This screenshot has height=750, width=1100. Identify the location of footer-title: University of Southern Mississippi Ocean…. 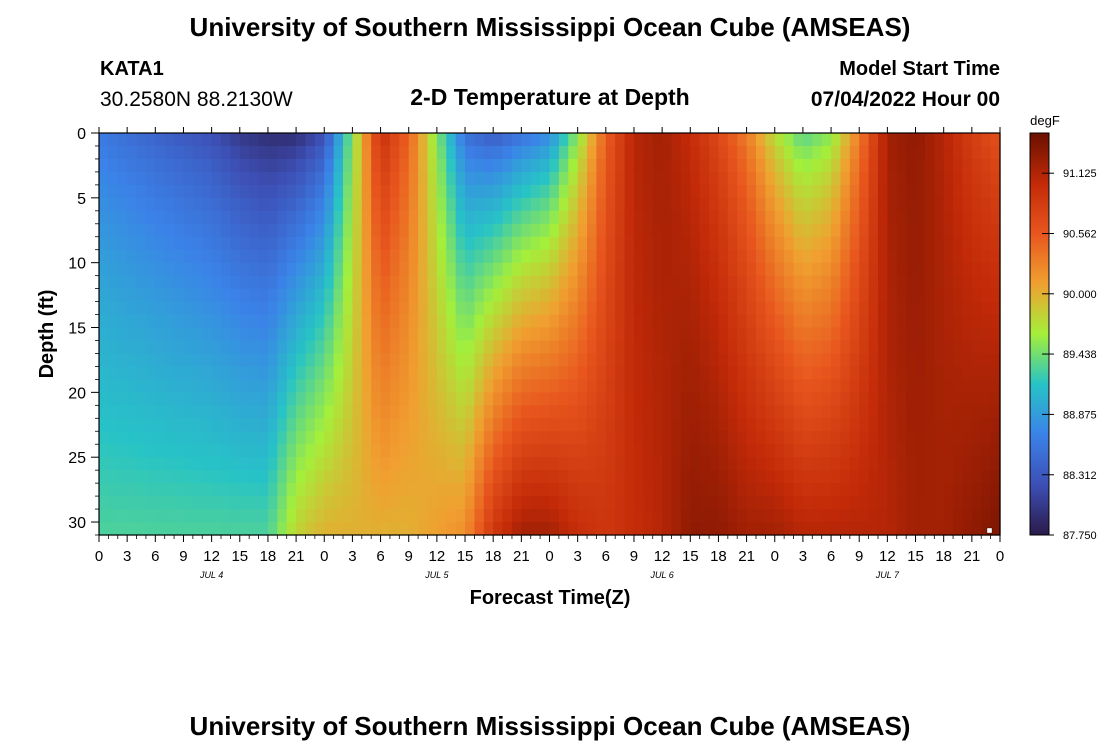
(550, 726).